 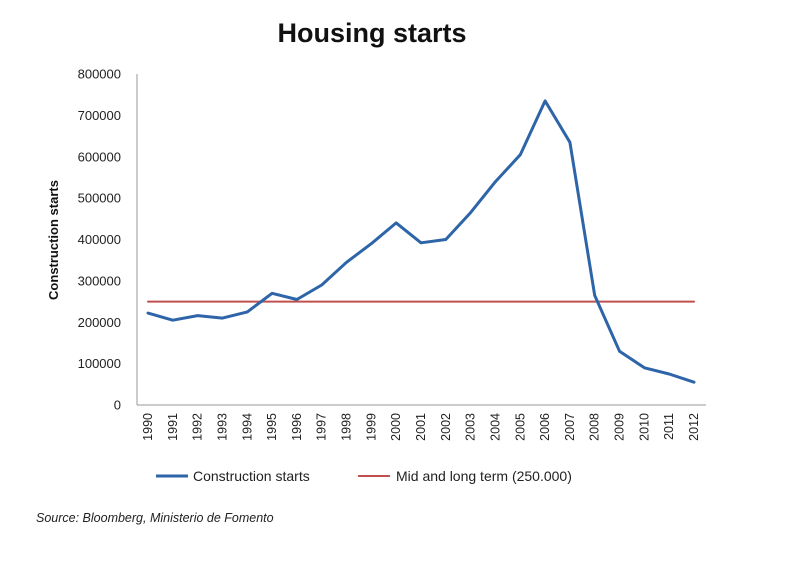 I want to click on x-tick-label: 2011, so click(x=669, y=426).